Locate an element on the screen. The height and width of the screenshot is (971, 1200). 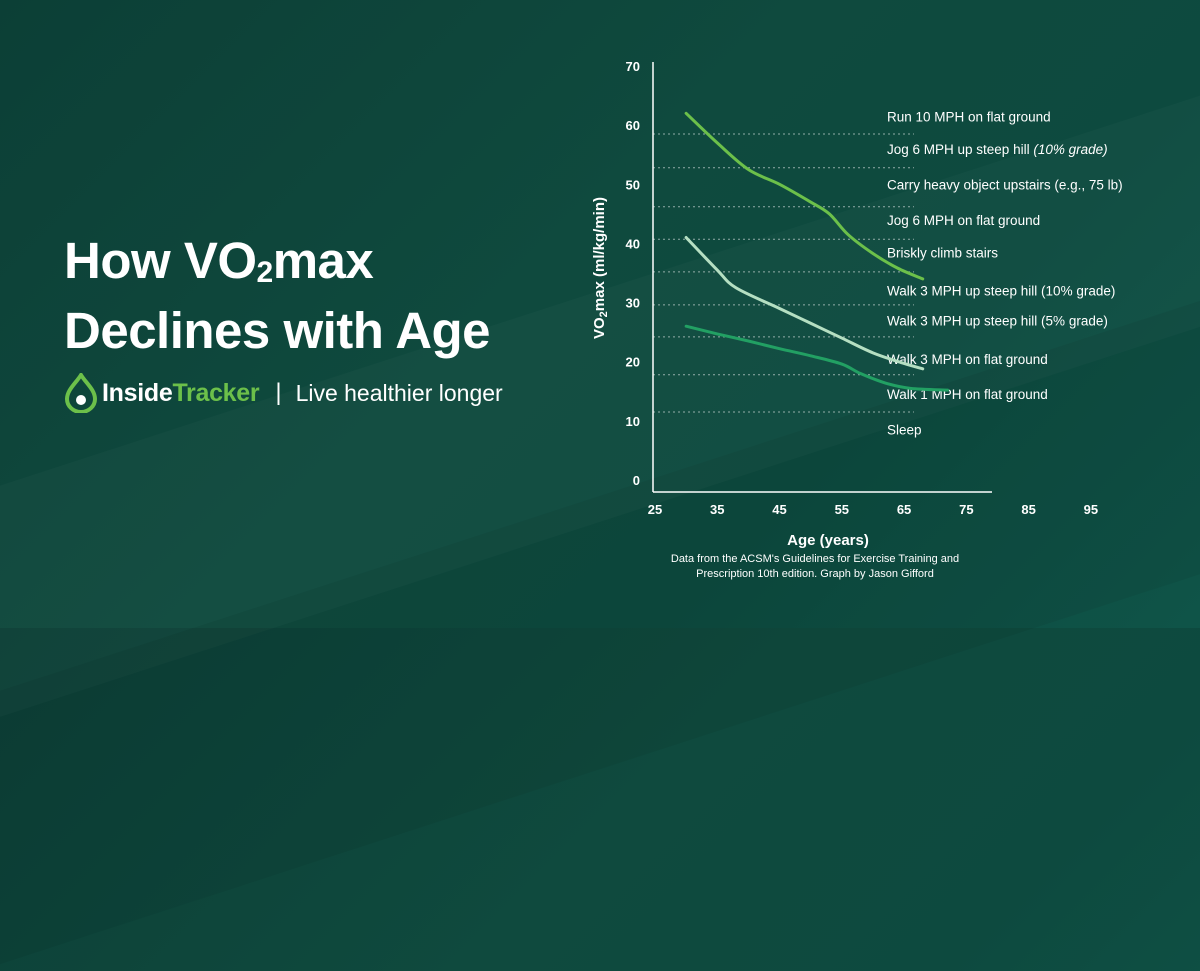
activity-band-label: Run 10 MPH on flat ground is located at coordinates (969, 116).